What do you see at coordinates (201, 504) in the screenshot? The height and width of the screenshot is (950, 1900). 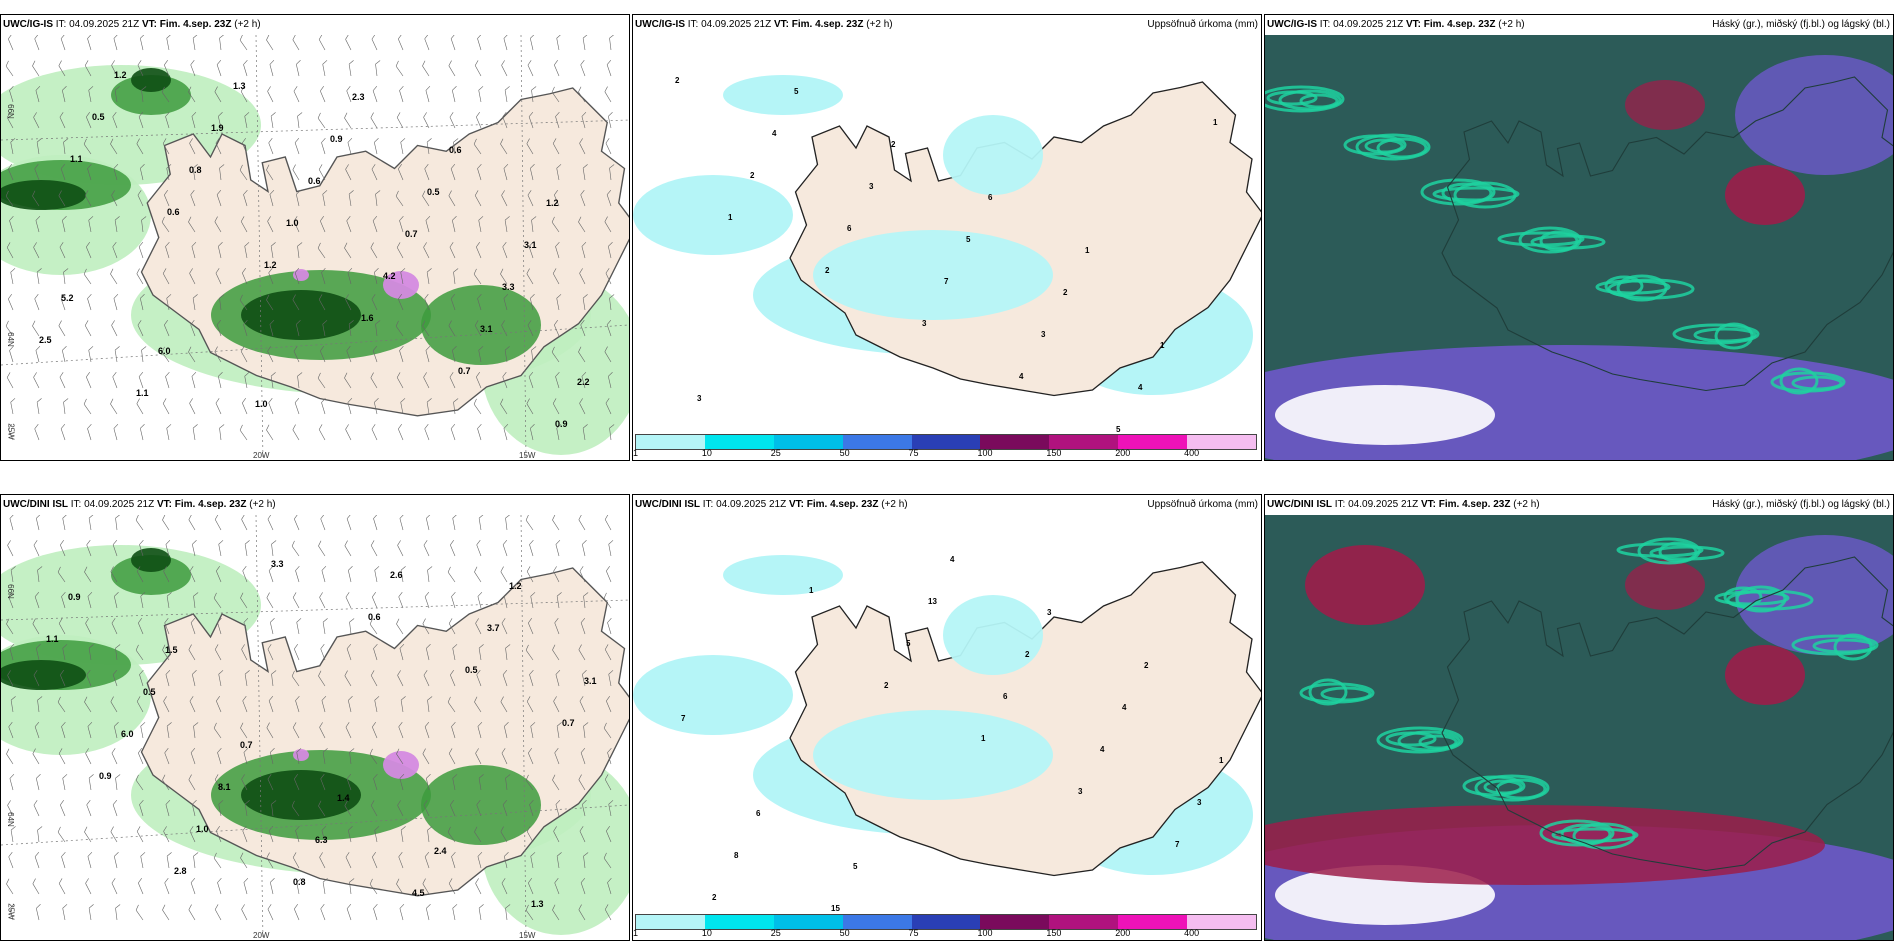 I see `valid-time: VT: Fim. 4.sep. 23Z` at bounding box center [201, 504].